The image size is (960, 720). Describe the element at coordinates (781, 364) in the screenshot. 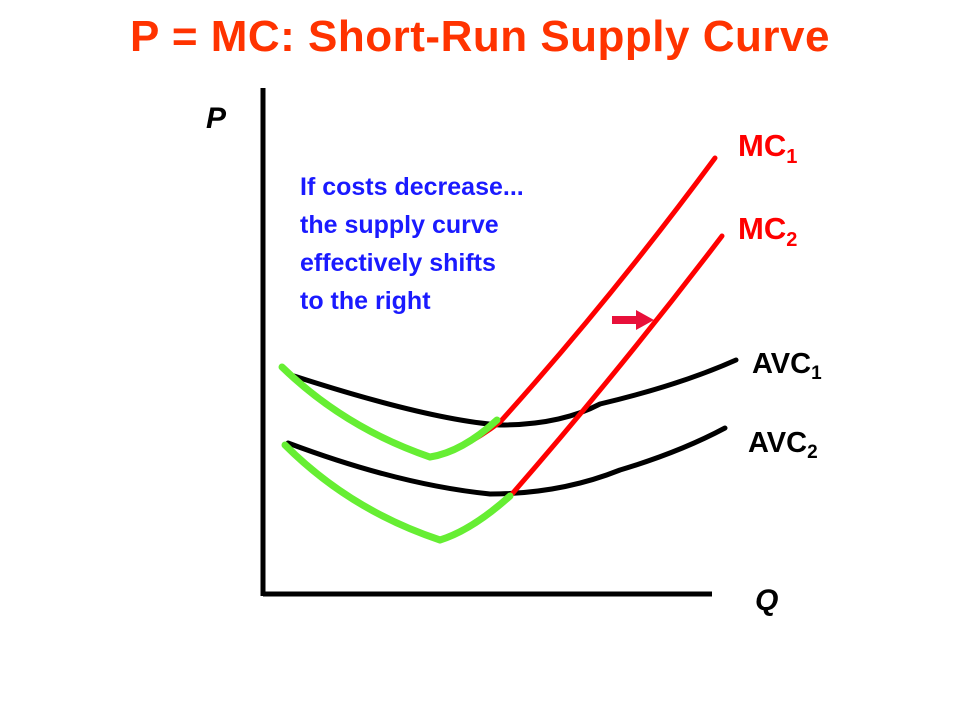

I see `avc1-label-base: AVC` at that location.